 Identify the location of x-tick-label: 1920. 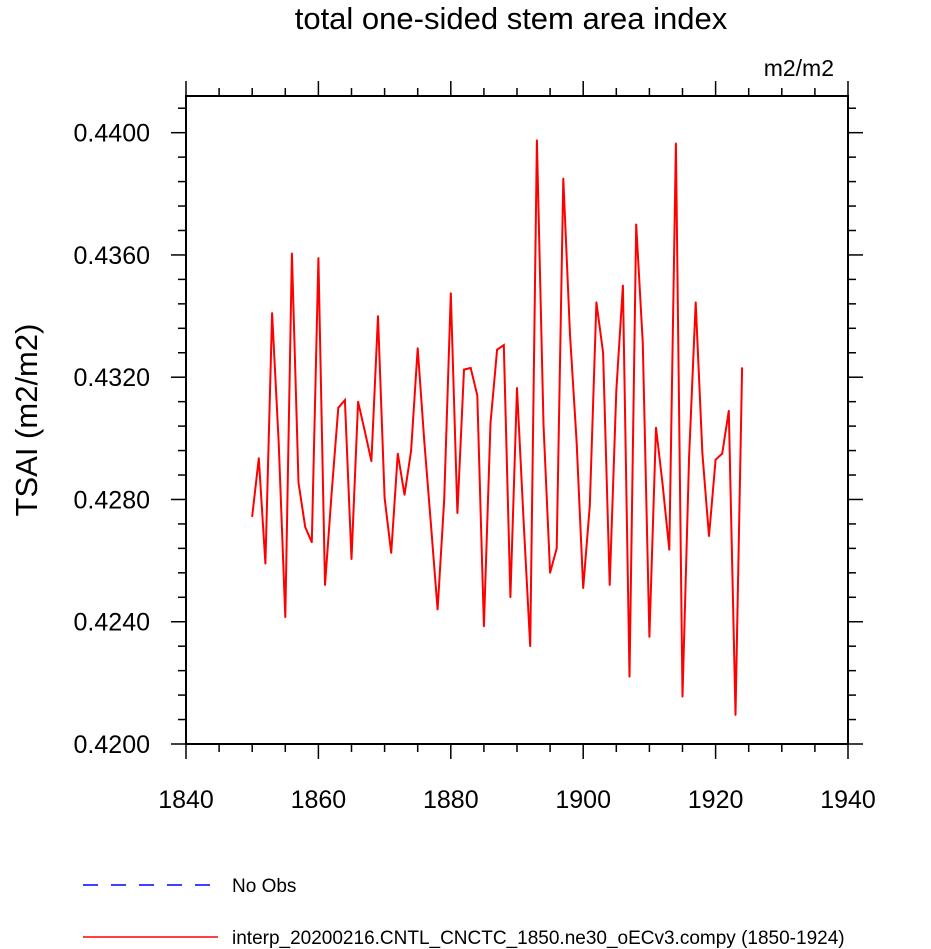
(716, 800).